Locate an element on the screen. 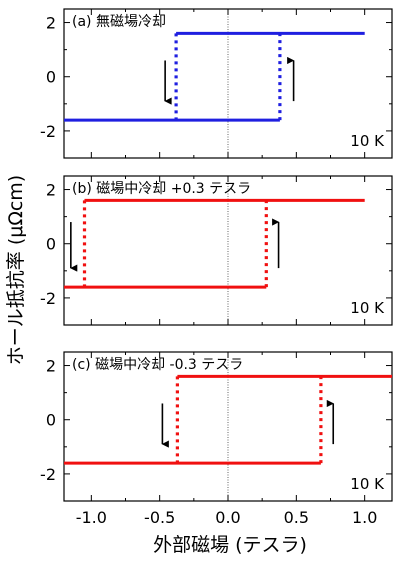 This screenshot has height=562, width=400. x-tick-label: -1.0 is located at coordinates (91, 517).